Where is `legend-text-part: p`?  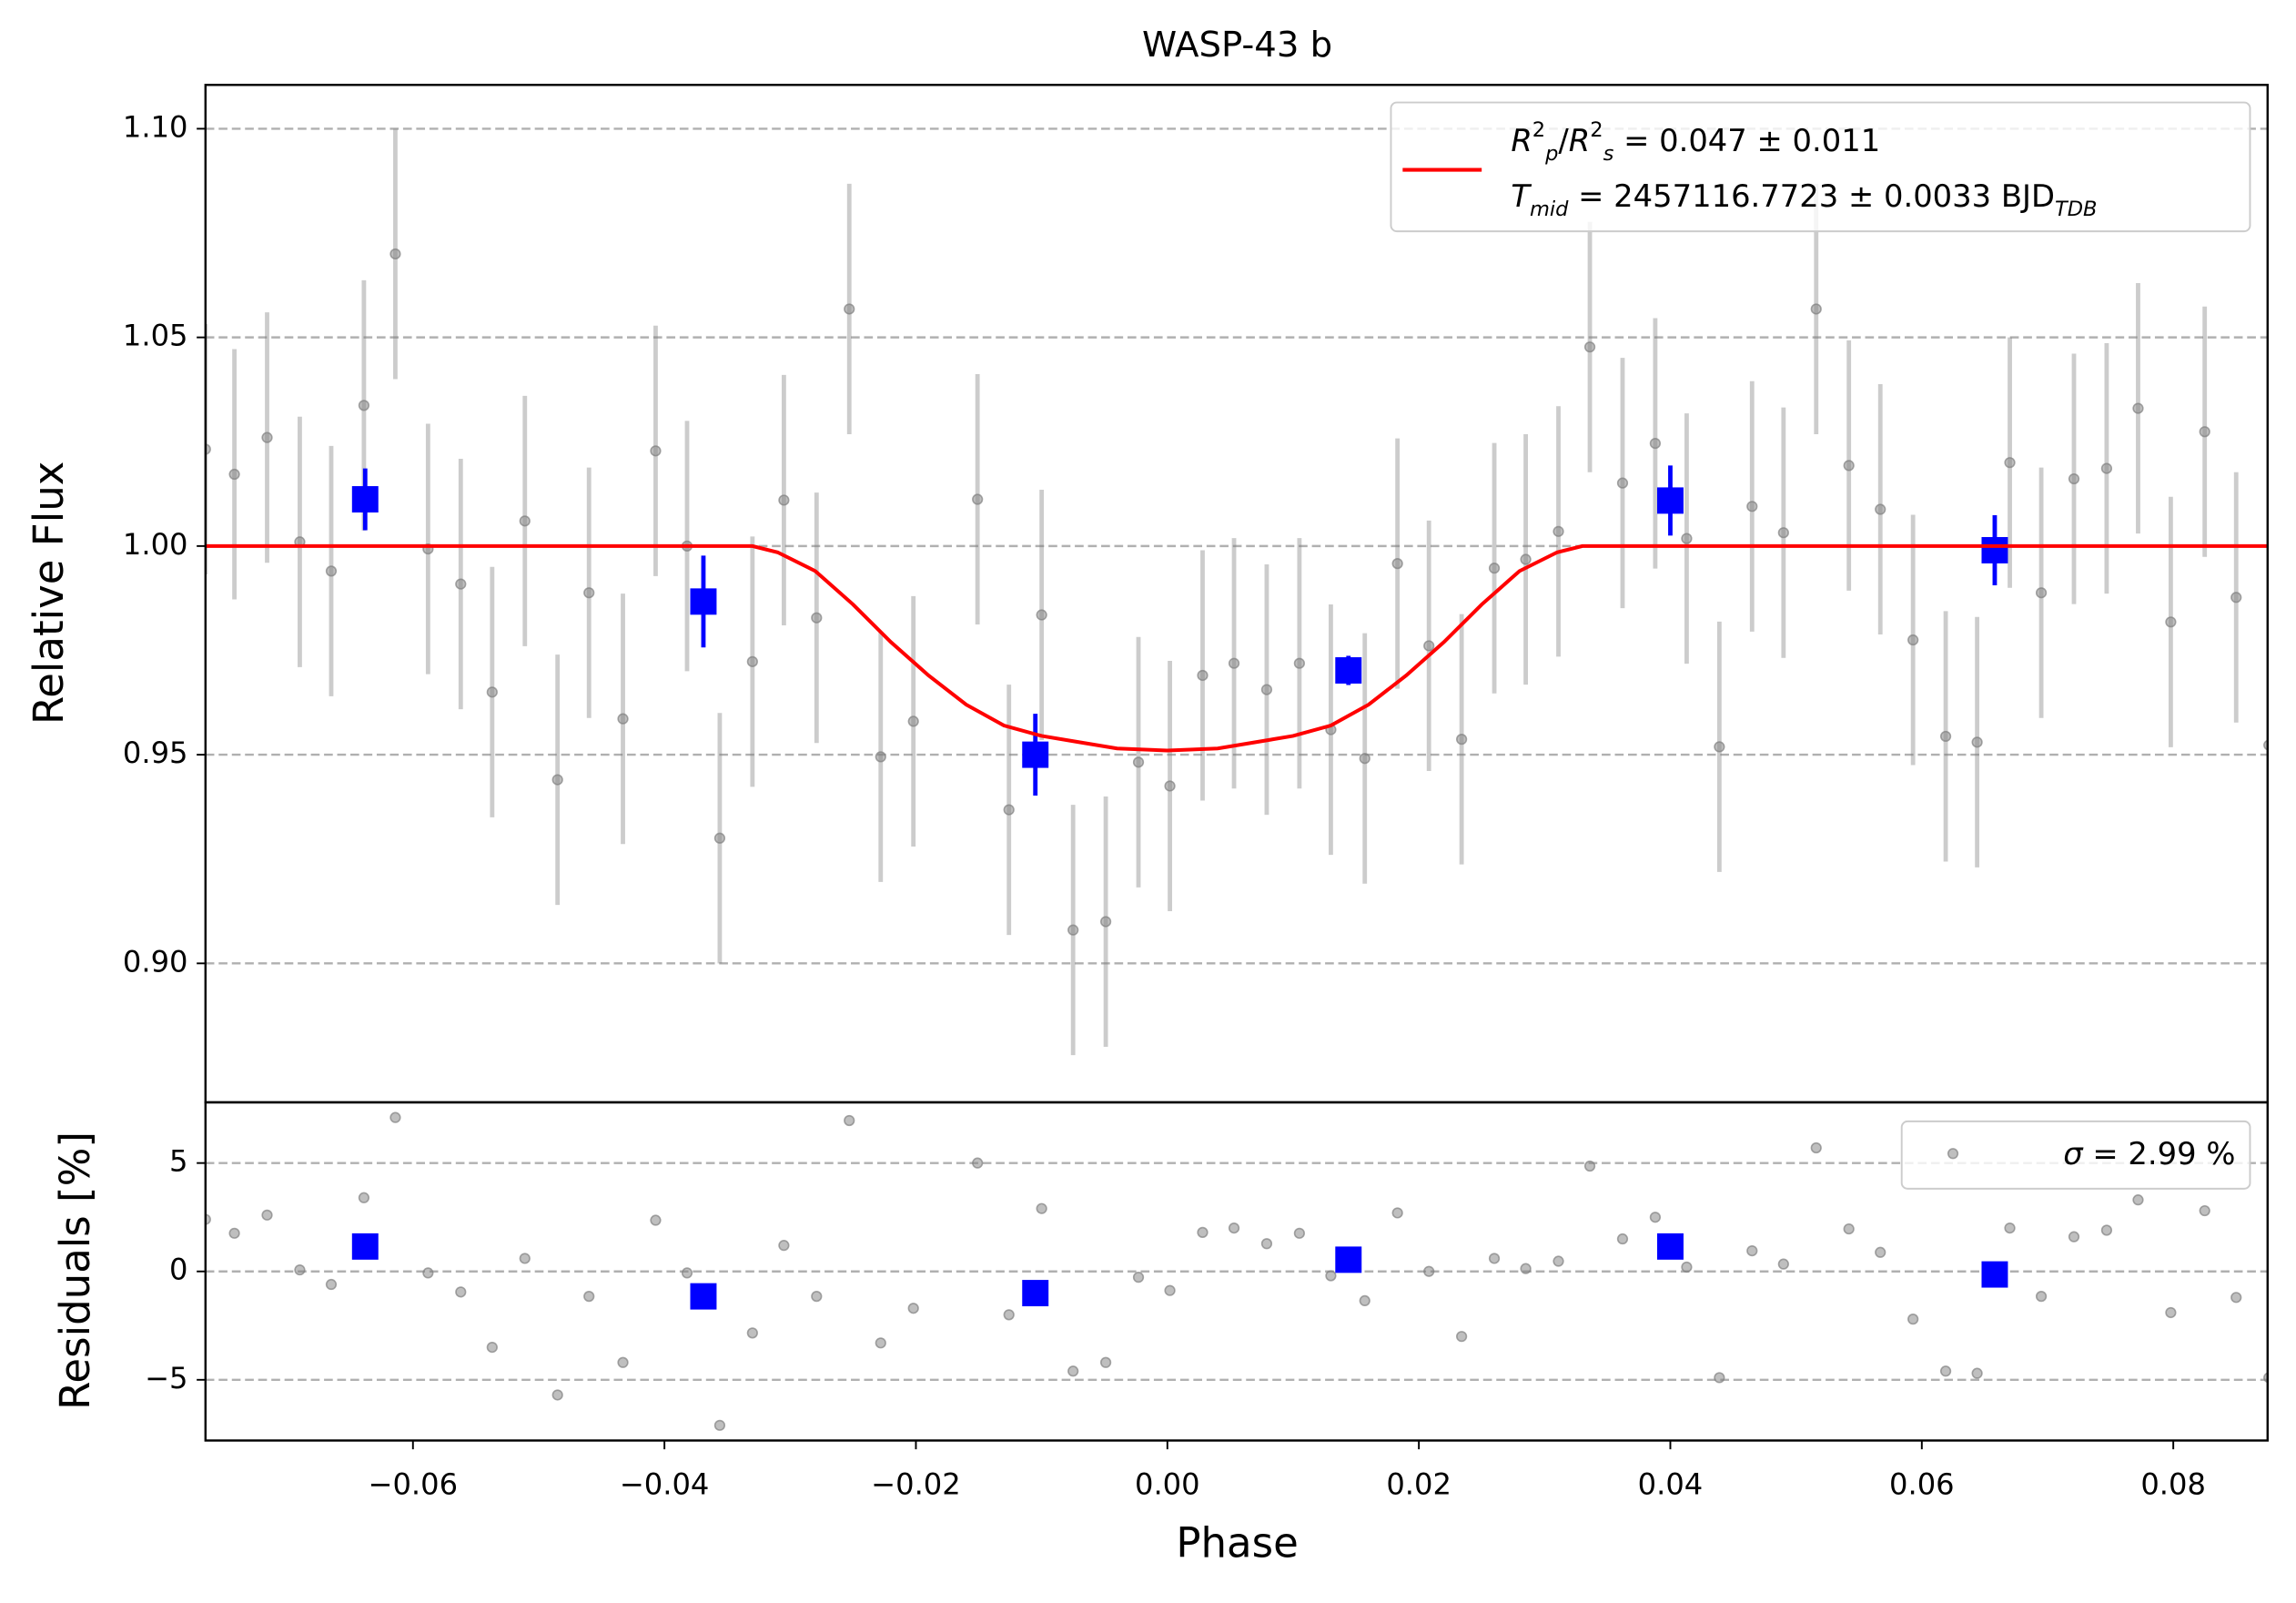 legend-text-part: p is located at coordinates (1551, 153).